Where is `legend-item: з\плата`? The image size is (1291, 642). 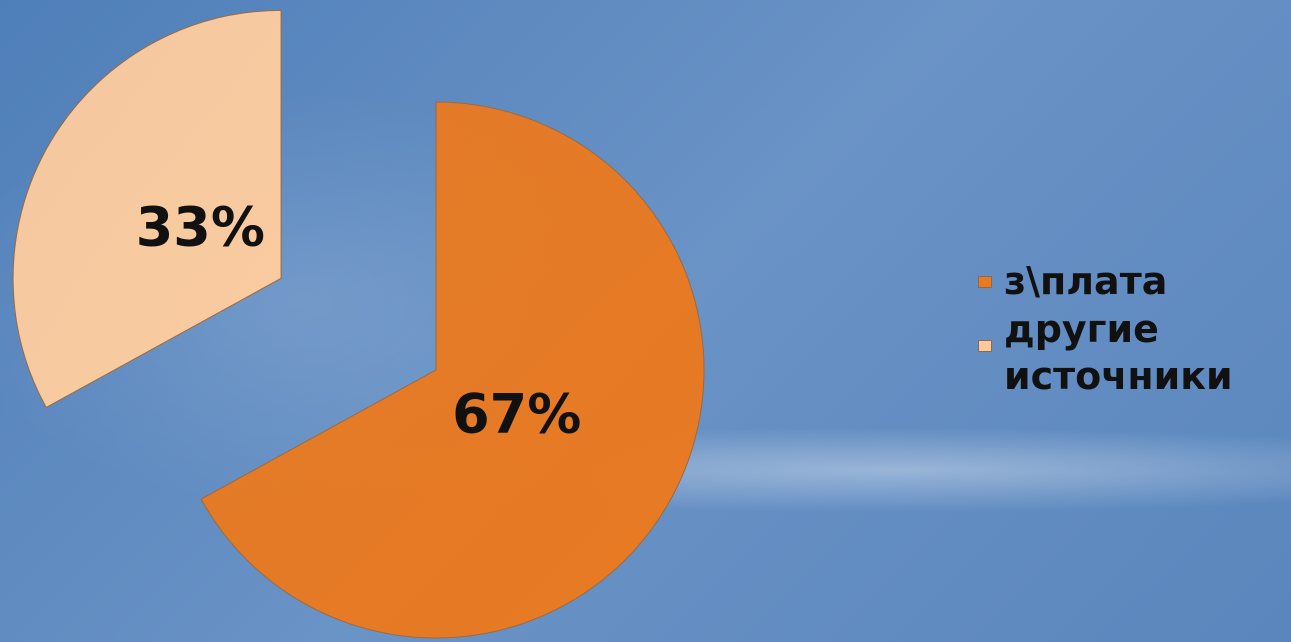 legend-item: з\плата is located at coordinates (1128, 282).